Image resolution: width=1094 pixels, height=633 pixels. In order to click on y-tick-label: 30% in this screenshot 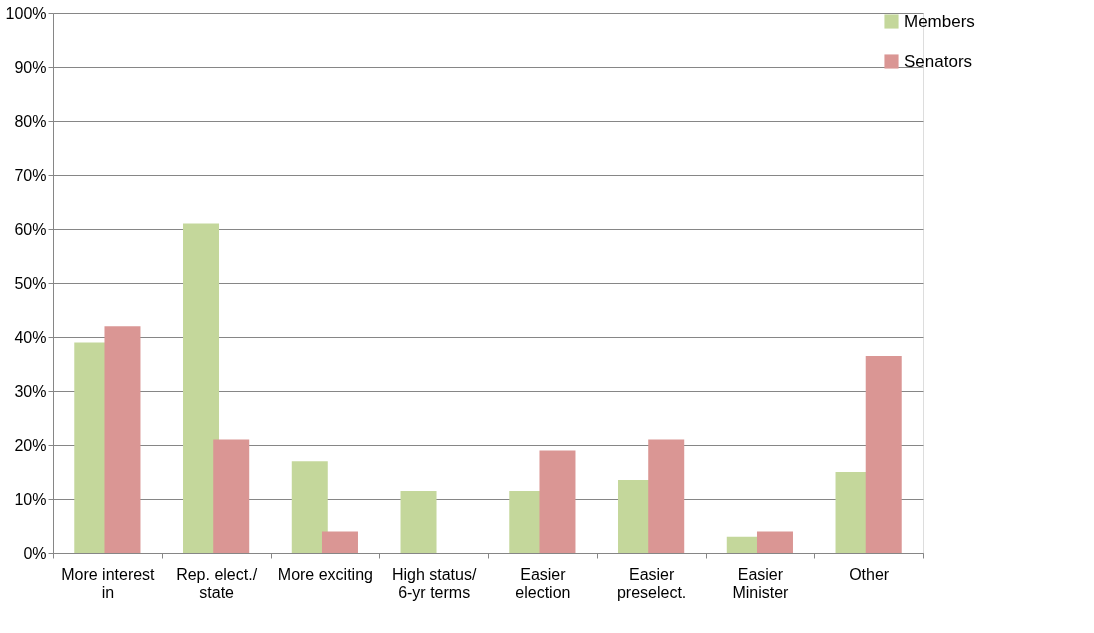, I will do `click(30, 391)`.